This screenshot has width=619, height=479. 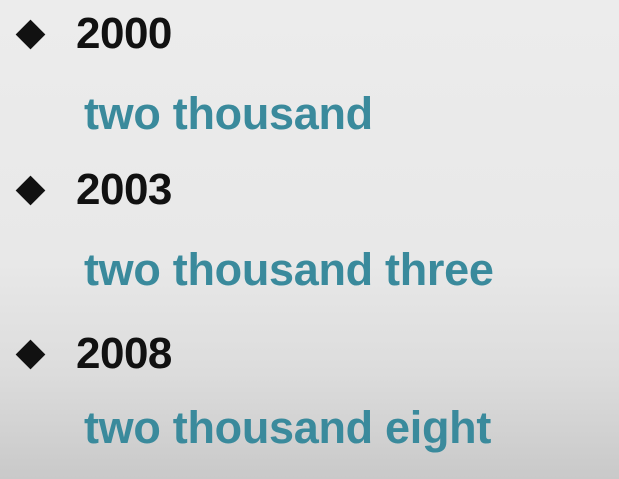 I want to click on year-in-words: two thousand eight, so click(x=288, y=427).